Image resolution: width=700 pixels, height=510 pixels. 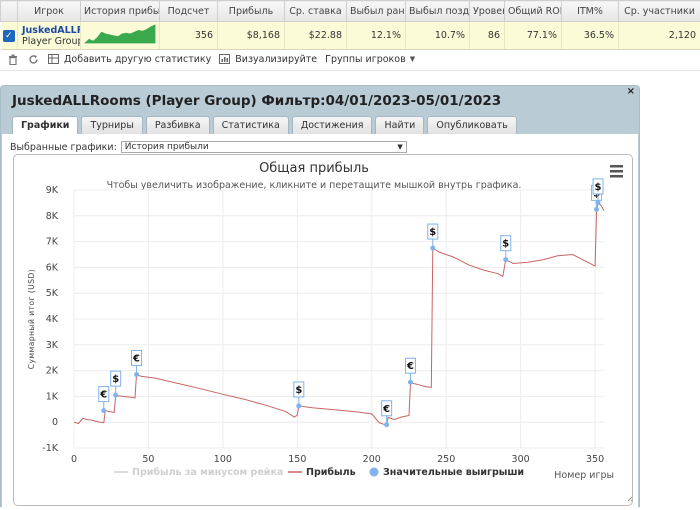 I want to click on player-name: JuskedALLRooms, so click(x=49, y=30).